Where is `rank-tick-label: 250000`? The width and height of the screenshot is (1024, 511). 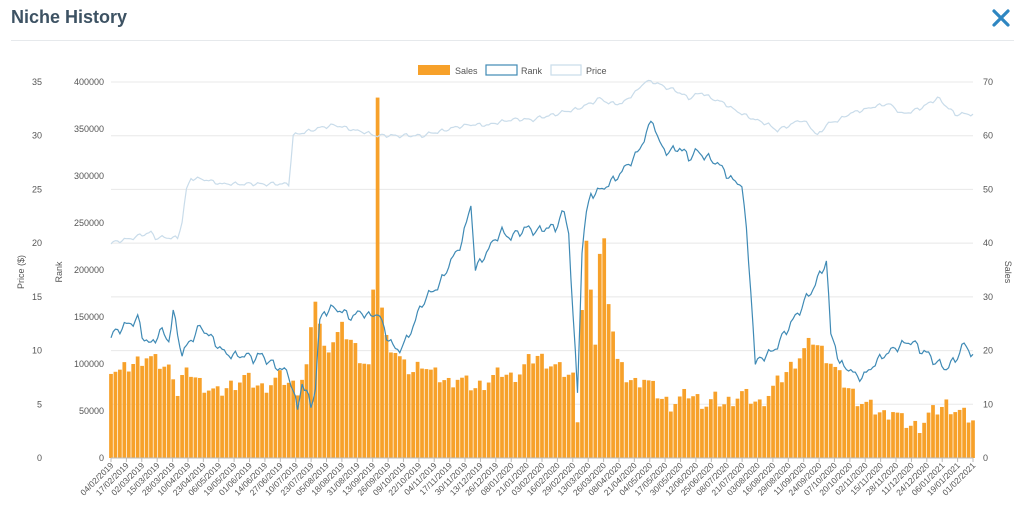
rank-tick-label: 250000 is located at coordinates (89, 223).